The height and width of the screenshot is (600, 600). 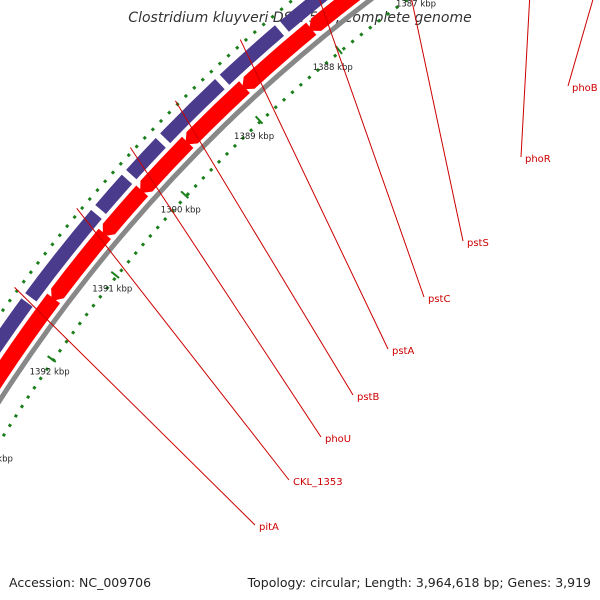 What do you see at coordinates (403, 351) in the screenshot?
I see `gene-label: pstA` at bounding box center [403, 351].